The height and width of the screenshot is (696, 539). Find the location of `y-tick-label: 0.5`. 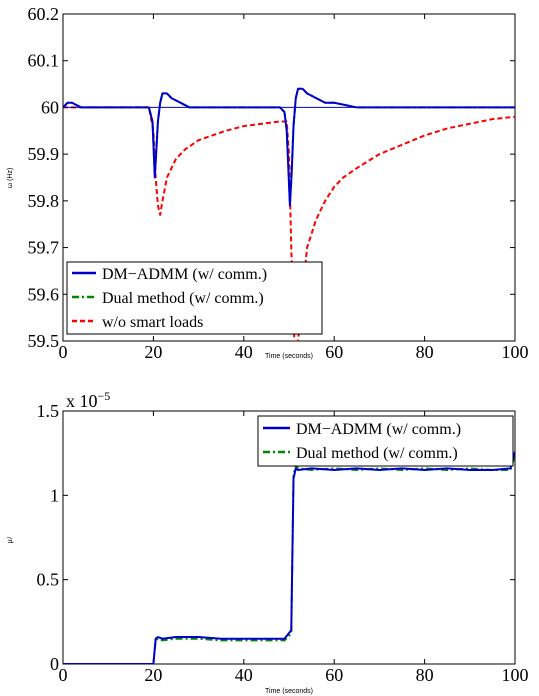

y-tick-label: 0.5 is located at coordinates (48, 580).